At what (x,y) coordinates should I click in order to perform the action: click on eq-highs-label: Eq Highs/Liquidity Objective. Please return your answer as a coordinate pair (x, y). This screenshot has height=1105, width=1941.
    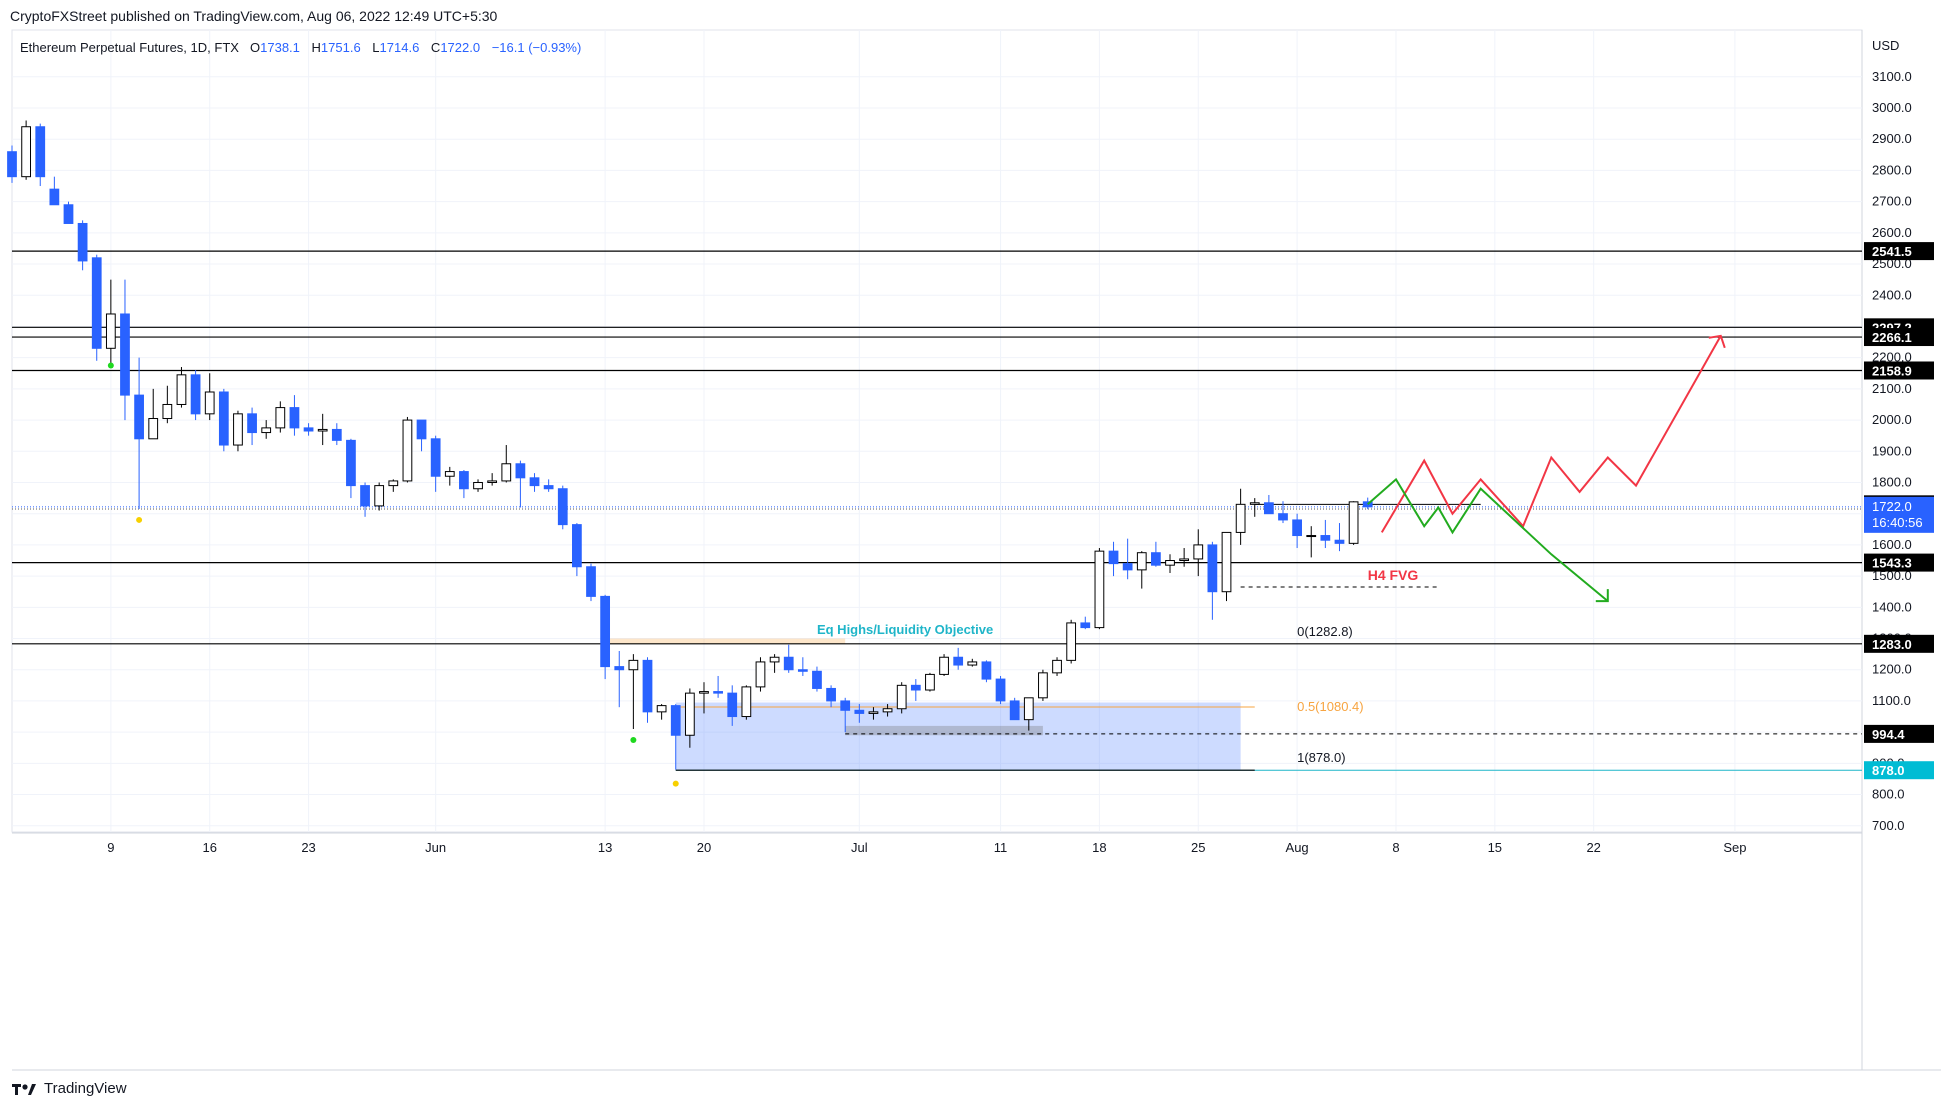
    Looking at the image, I should click on (905, 629).